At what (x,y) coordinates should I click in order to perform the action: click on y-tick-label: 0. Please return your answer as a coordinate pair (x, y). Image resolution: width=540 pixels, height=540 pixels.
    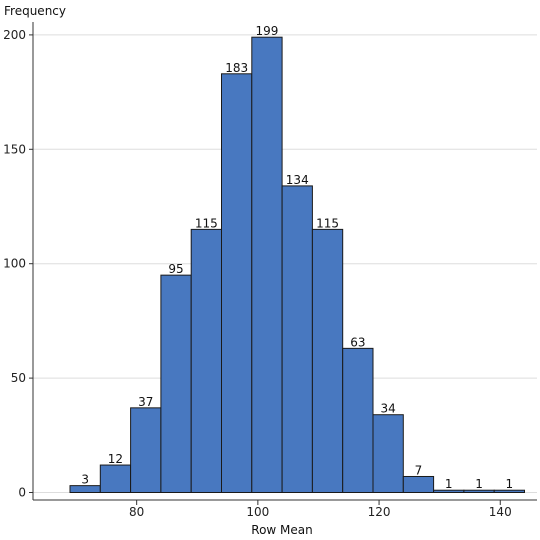
    Looking at the image, I should click on (22, 493).